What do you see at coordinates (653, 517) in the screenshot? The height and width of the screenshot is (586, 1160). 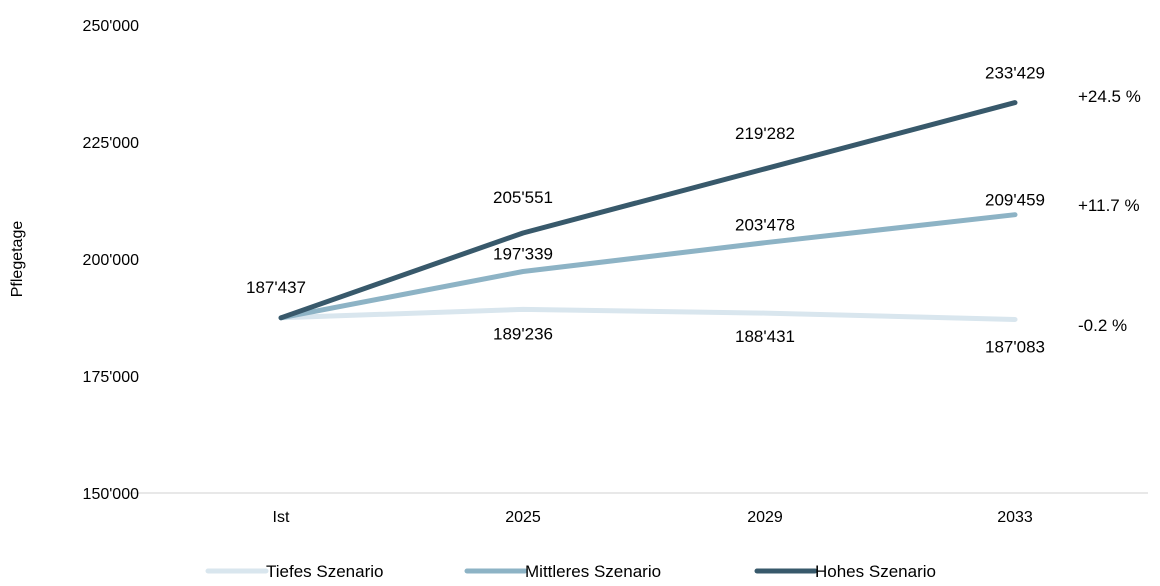 I see `x-tick-labels: Ist 2025 2029 2033` at bounding box center [653, 517].